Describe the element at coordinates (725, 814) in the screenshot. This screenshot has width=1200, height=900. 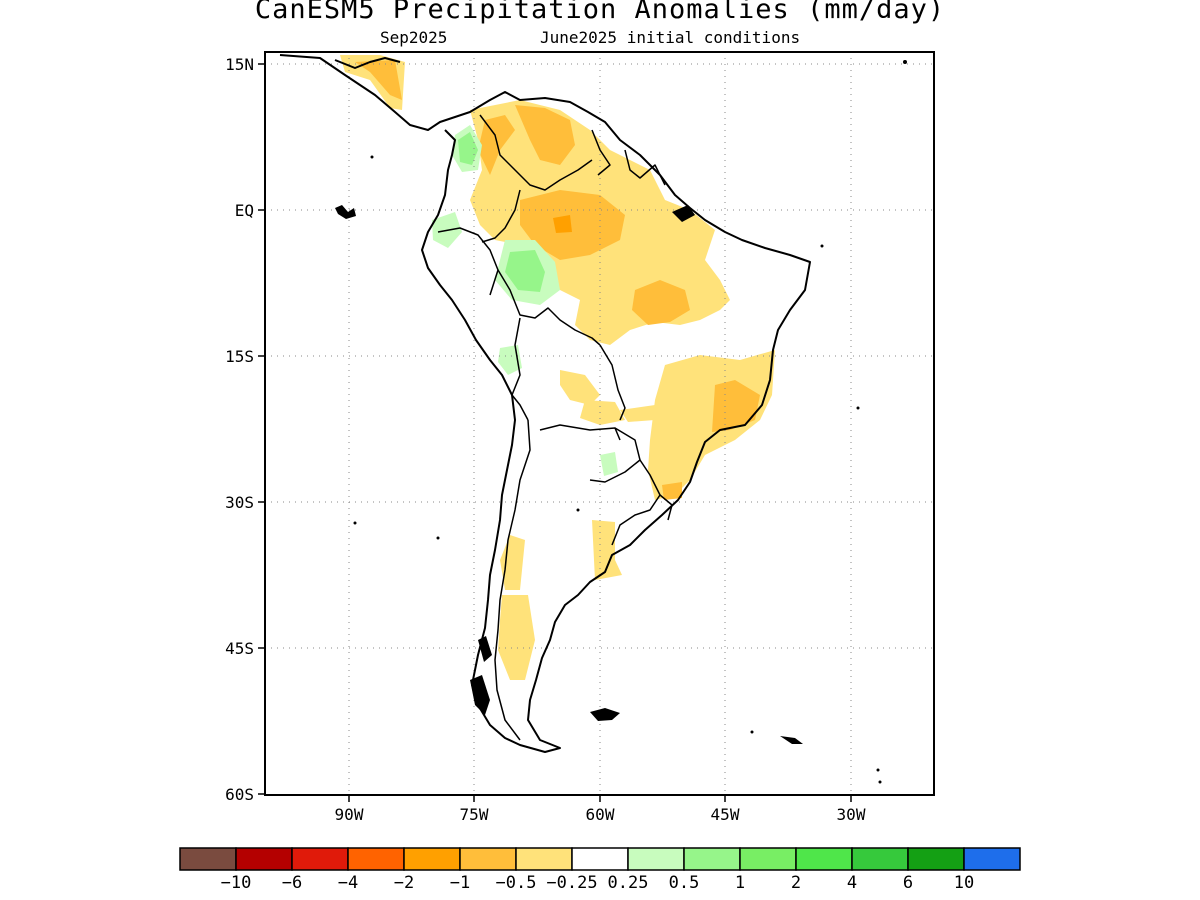
I see `lon-label: 45W` at that location.